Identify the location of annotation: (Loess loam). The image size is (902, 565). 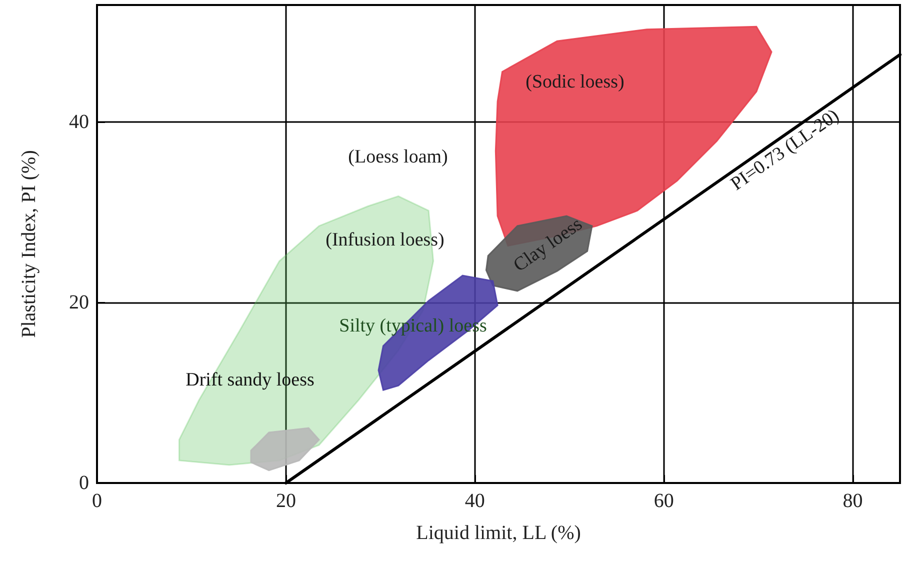
(398, 157).